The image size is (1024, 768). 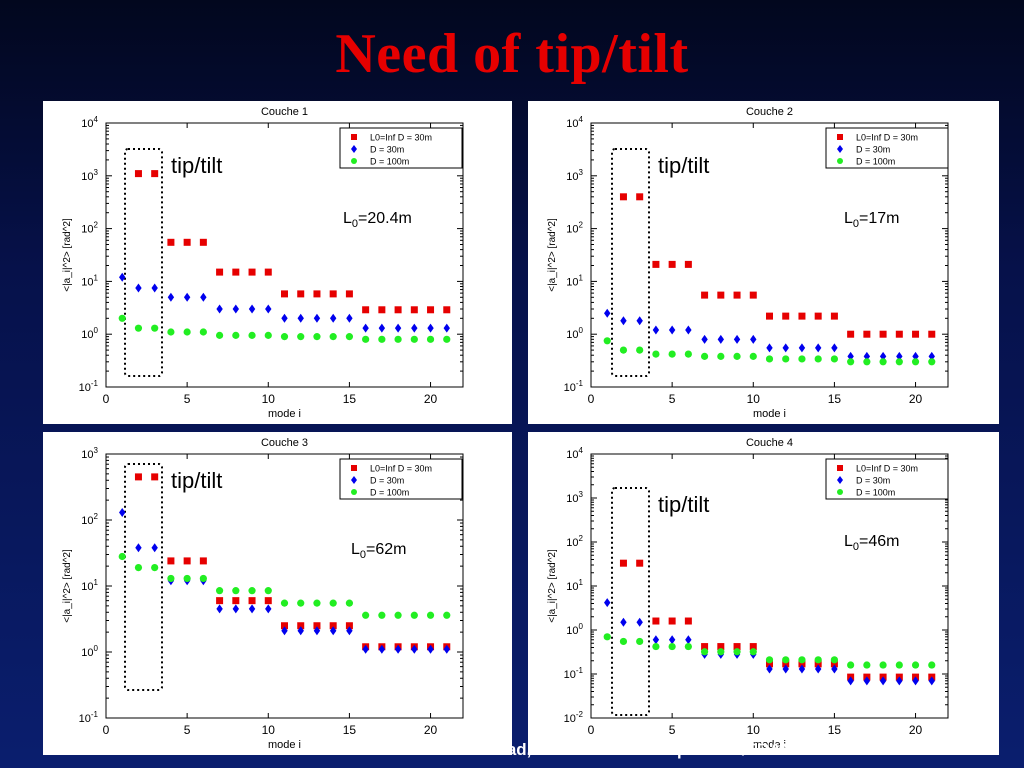 What do you see at coordinates (89, 651) in the screenshot?
I see `y-tick-label: 10⁰` at bounding box center [89, 651].